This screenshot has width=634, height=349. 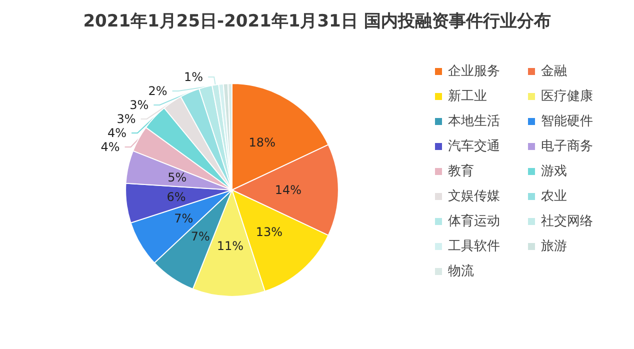 I want to click on data-label: 6%, so click(x=176, y=197).